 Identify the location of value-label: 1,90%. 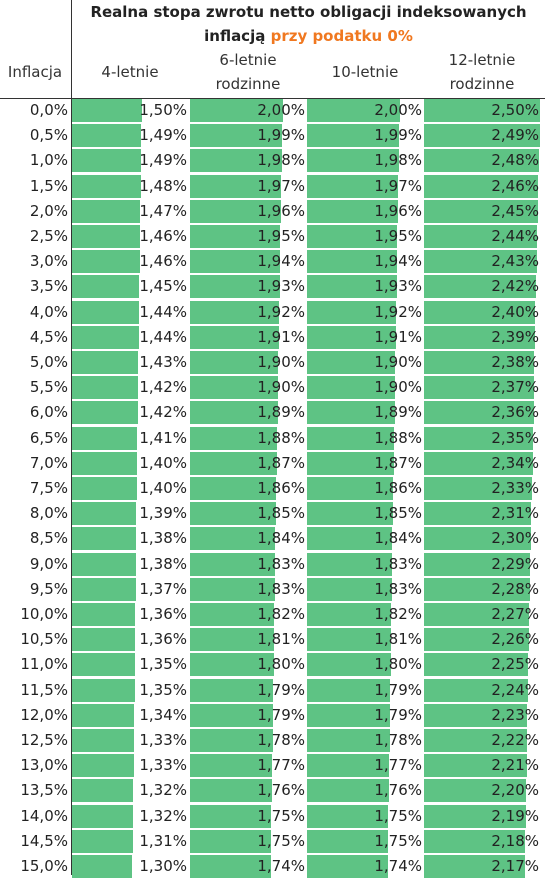
(398, 362).